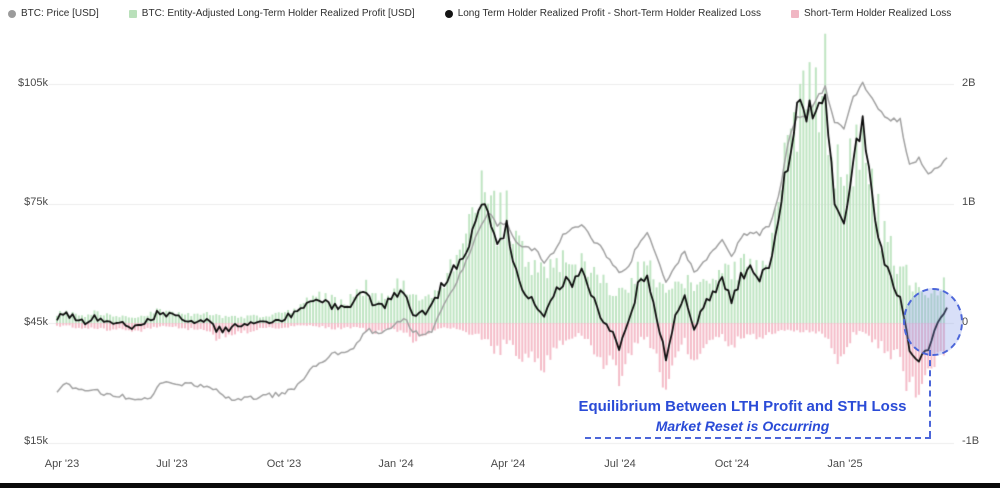  What do you see at coordinates (732, 464) in the screenshot?
I see `x-axis-tick: Oct '24` at bounding box center [732, 464].